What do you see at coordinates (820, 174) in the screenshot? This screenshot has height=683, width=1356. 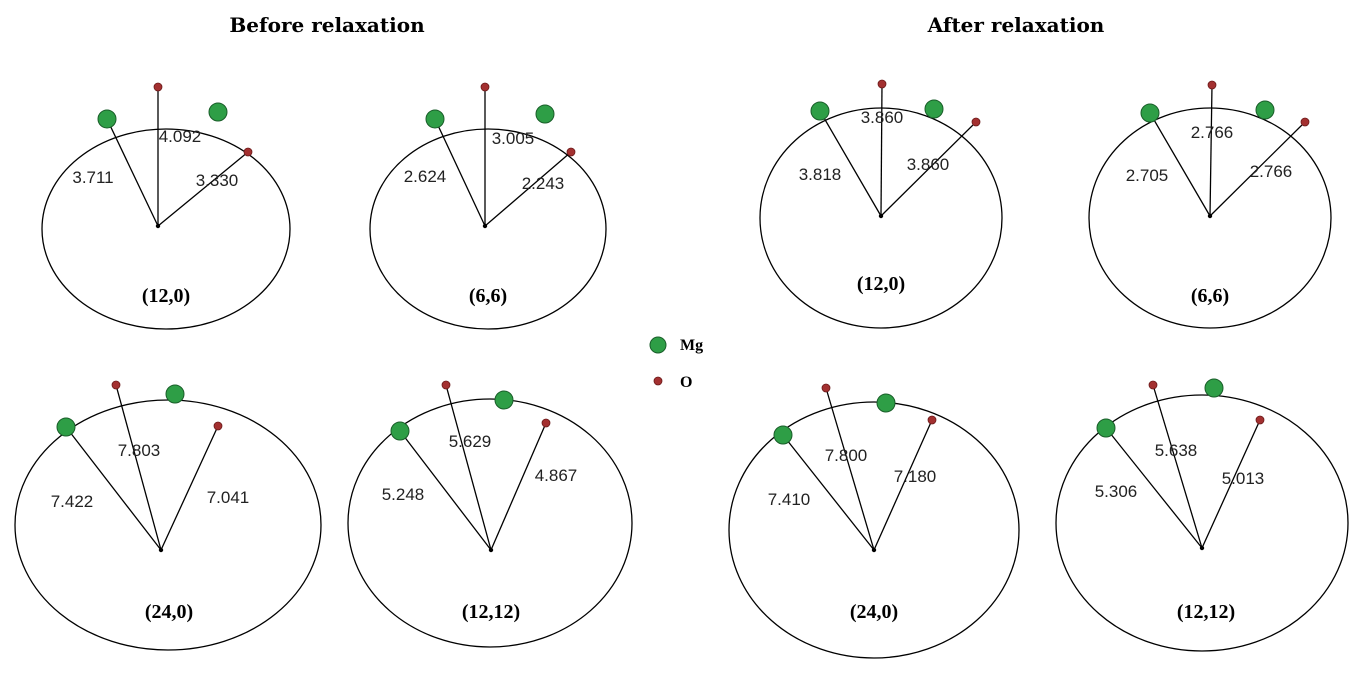 I see `distance-label: 3.818` at bounding box center [820, 174].